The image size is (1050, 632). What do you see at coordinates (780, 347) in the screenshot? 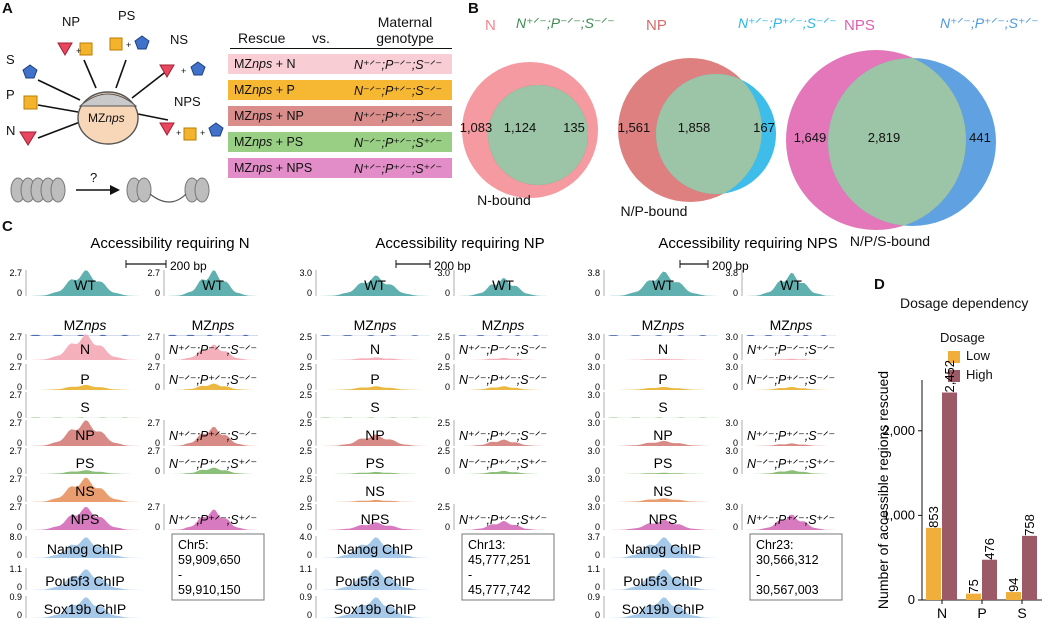
I see `right-track: 3.0 0 N⁺ᐟ⁻;P⁻ᐟ⁻;S⁻ᐟ⁻` at bounding box center [780, 347].